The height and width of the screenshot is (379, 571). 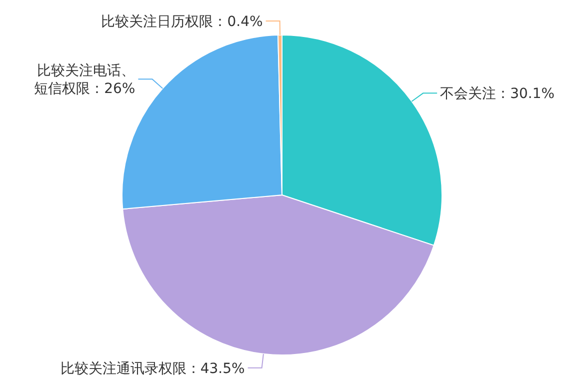 What do you see at coordinates (182, 22) in the screenshot?
I see `slice-label: 比较关注日历权限：0.4%` at bounding box center [182, 22].